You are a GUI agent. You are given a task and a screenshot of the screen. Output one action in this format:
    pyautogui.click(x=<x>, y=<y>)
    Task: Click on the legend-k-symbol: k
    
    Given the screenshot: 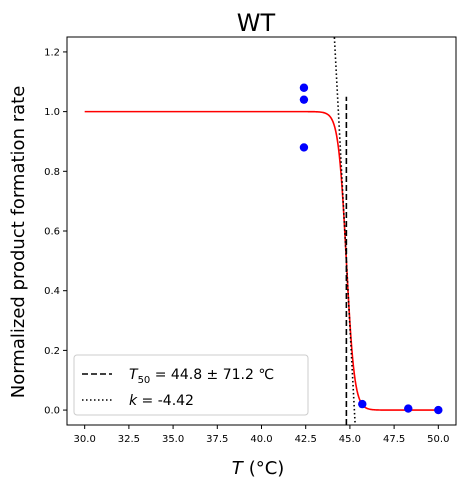 What is the action you would take?
    pyautogui.click(x=133, y=401)
    